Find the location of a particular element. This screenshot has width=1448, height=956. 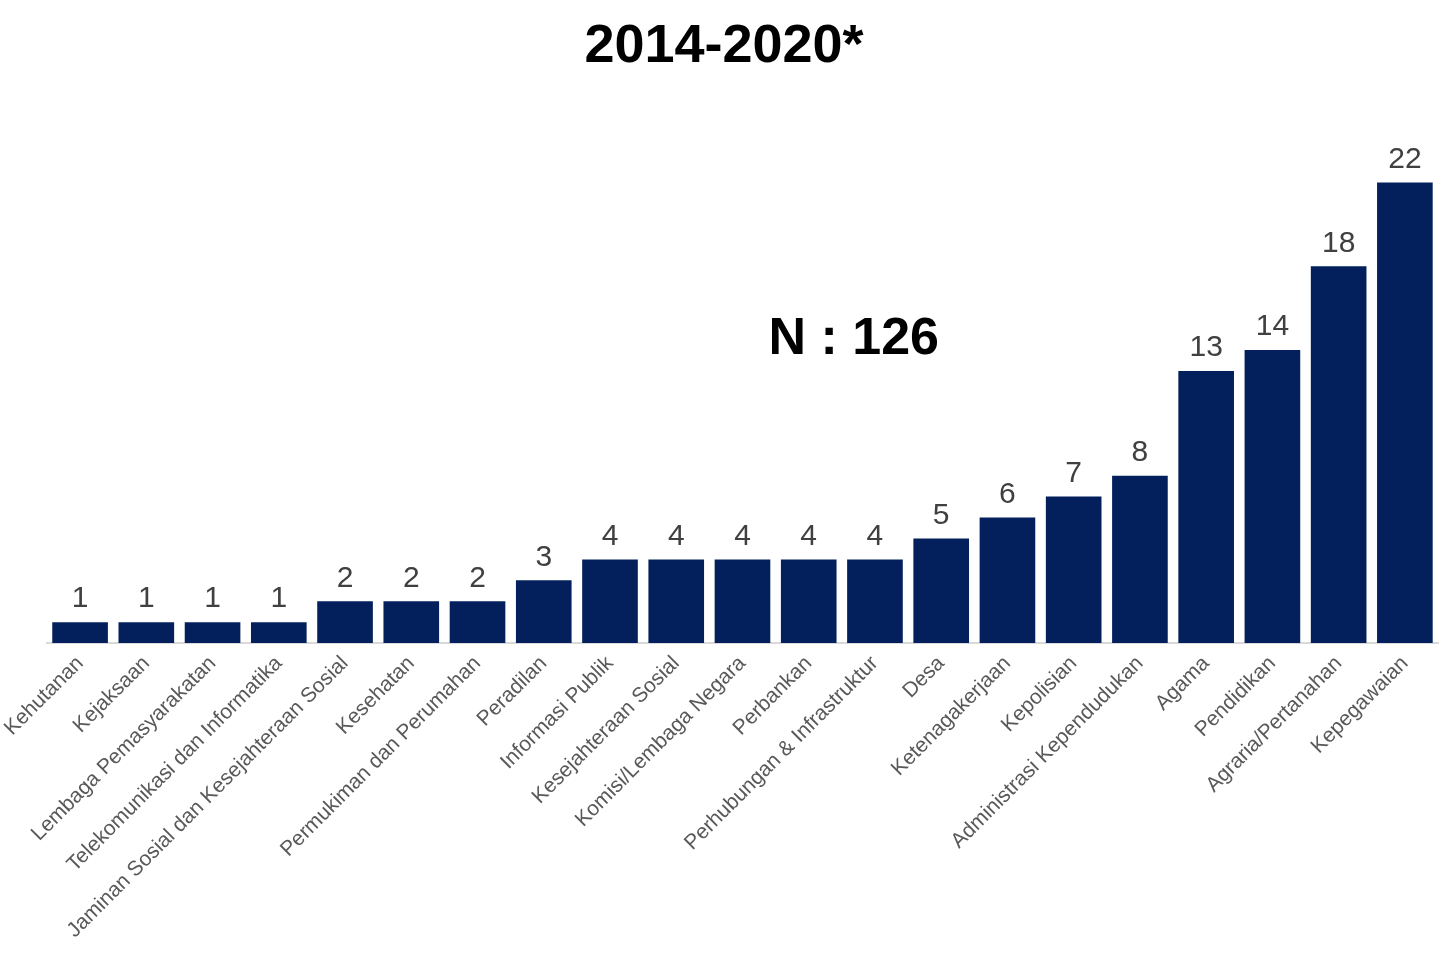

data-label: 6 is located at coordinates (1007, 492).